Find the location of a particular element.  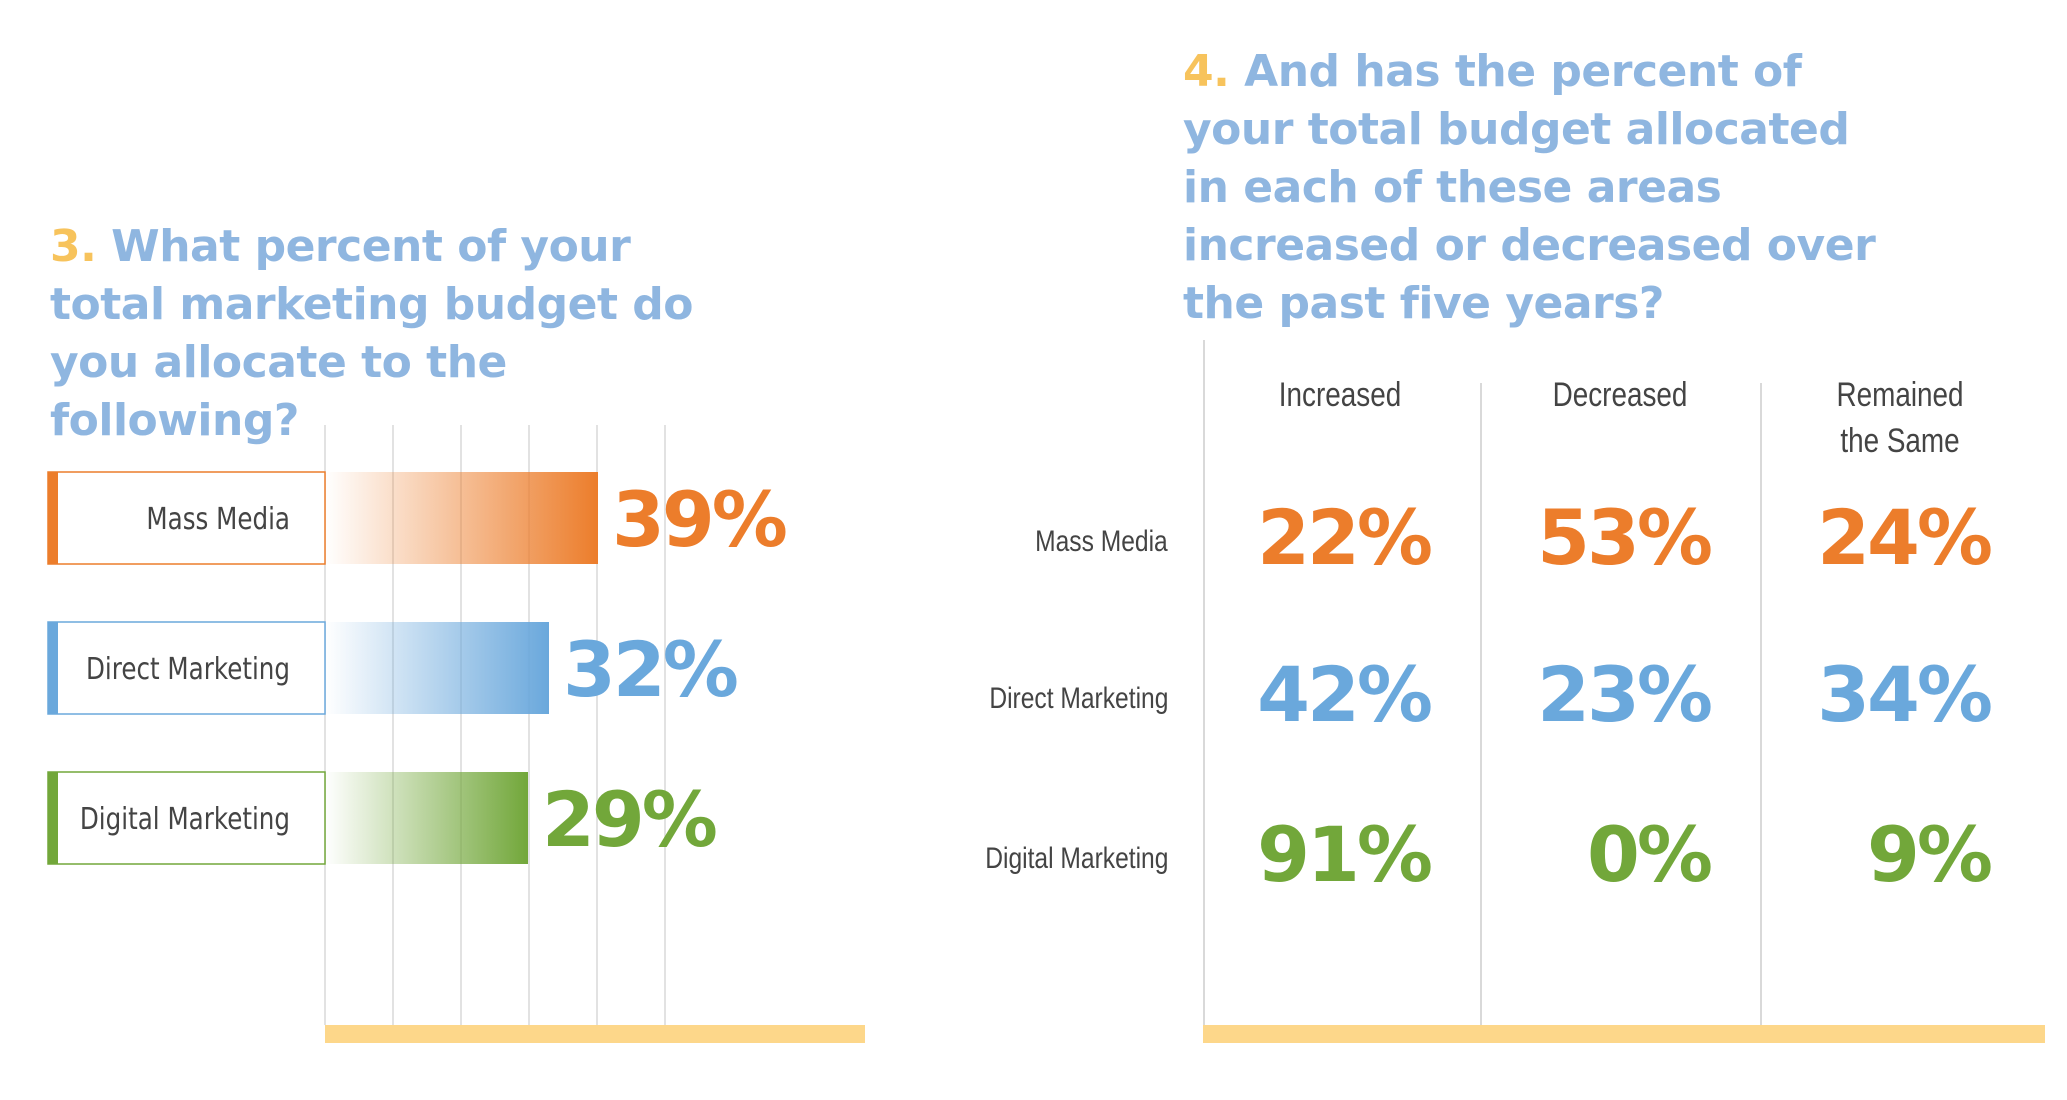

q4-number: 4. is located at coordinates (1206, 71).